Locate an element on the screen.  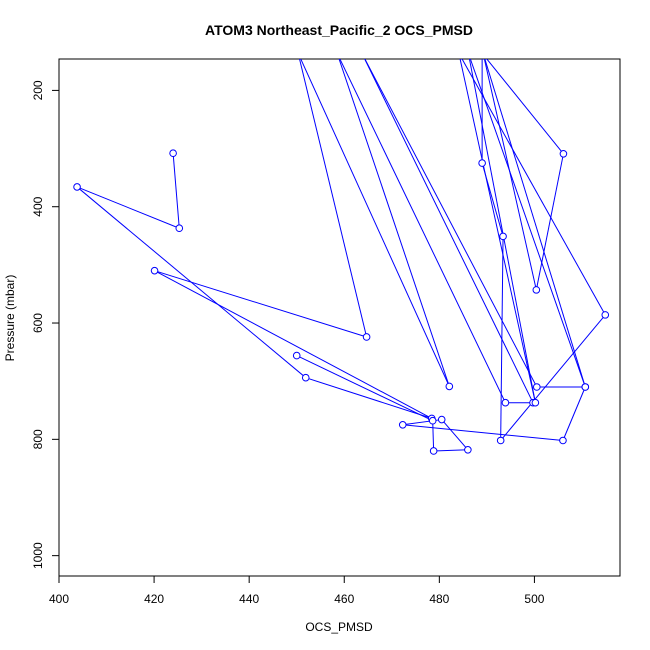
y-tick-label: 600 is located at coordinates (38, 323).